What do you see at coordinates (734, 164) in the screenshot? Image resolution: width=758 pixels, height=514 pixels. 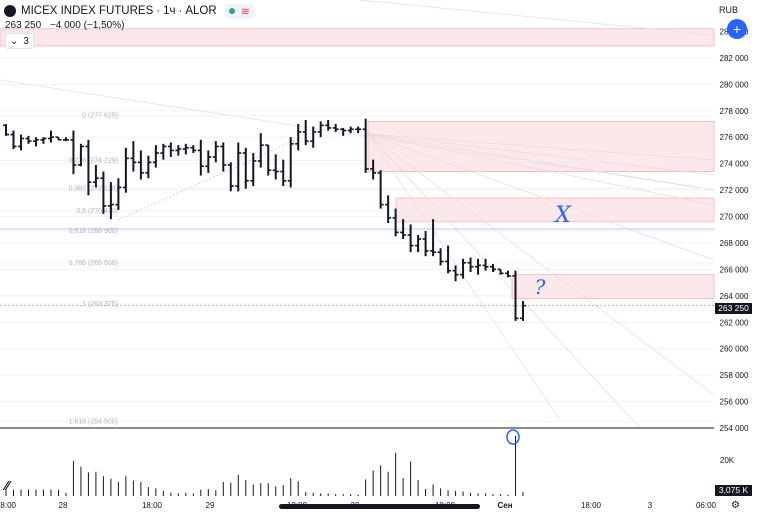 I see `y-tick-label: 274 000` at bounding box center [734, 164].